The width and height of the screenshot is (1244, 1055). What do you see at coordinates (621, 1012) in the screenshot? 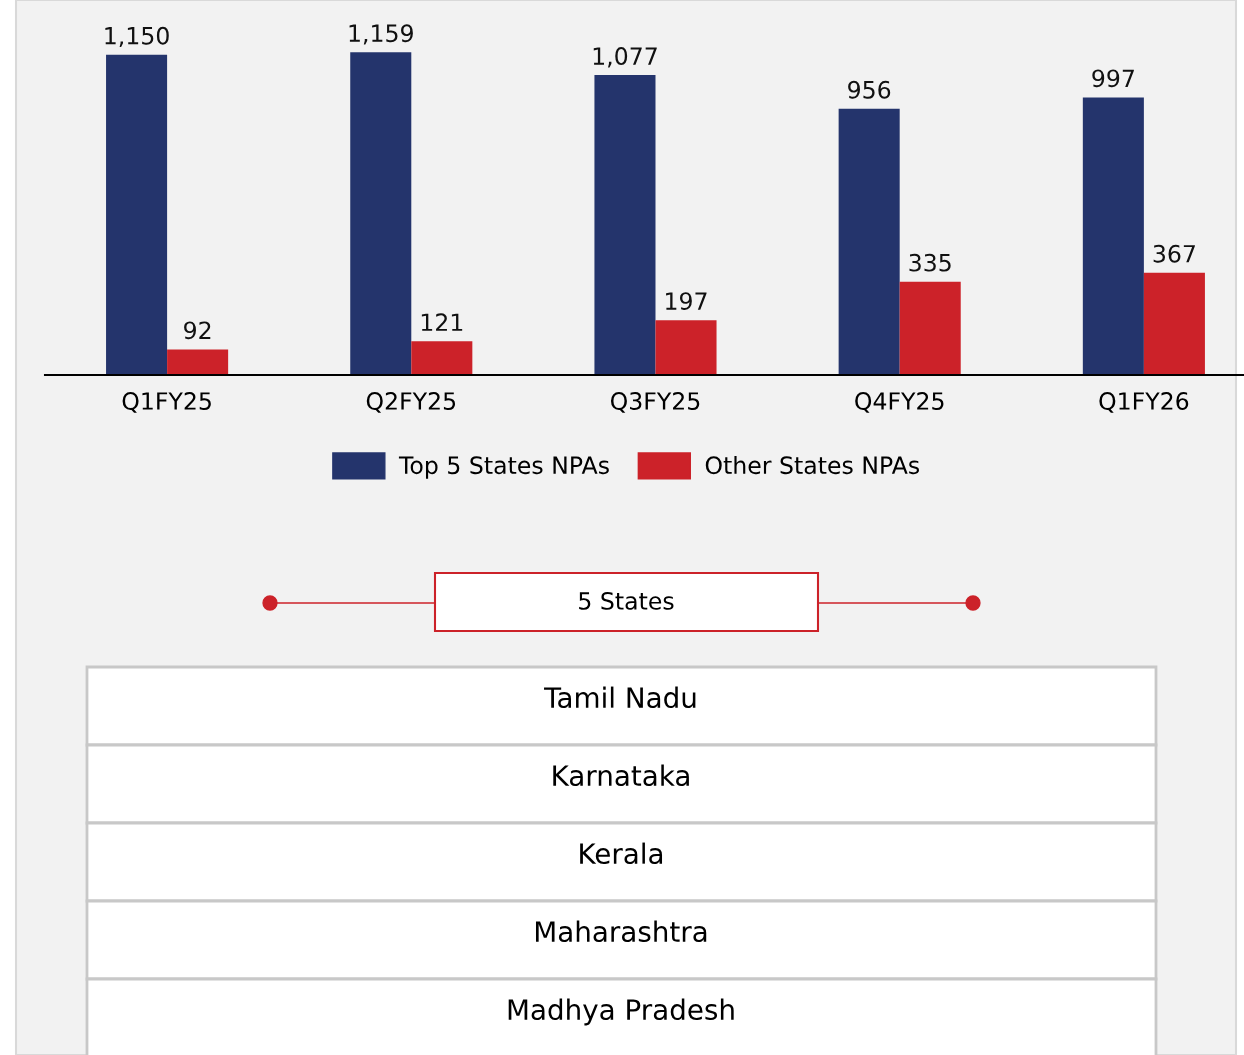
I see `text: Madhya Pradesh` at bounding box center [621, 1012].